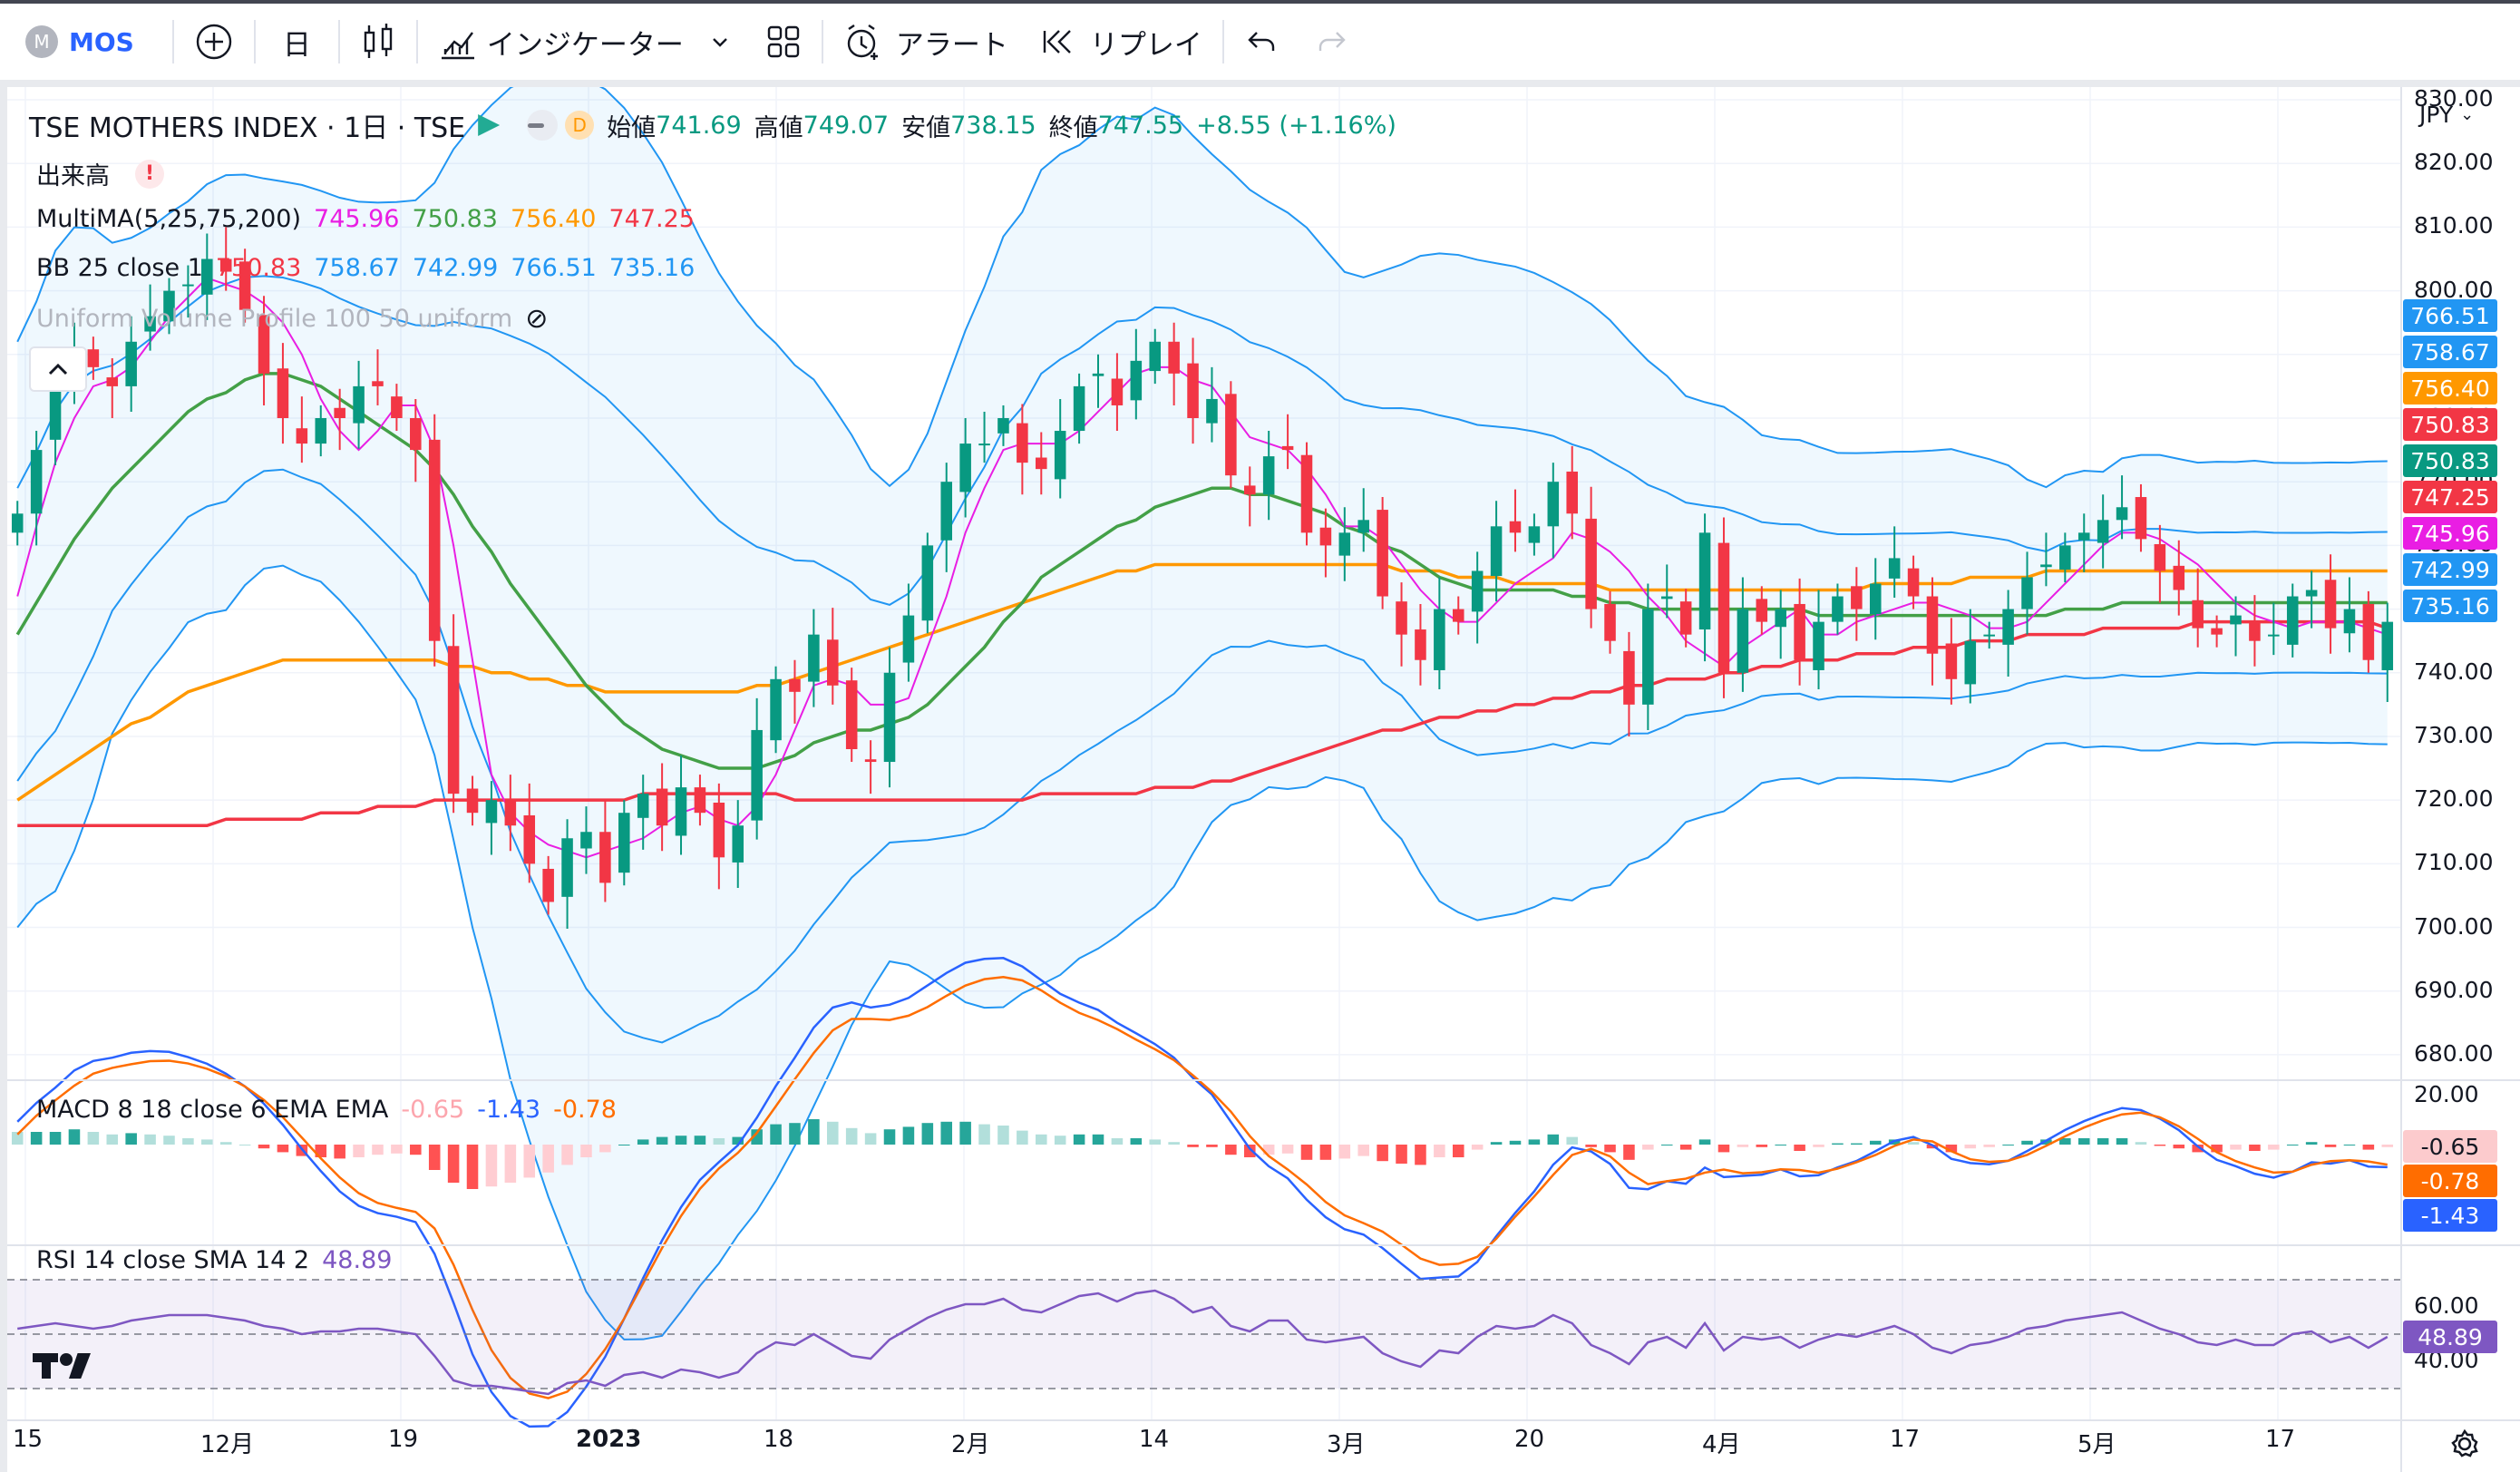 This screenshot has width=2520, height=1472. Describe the element at coordinates (2454, 799) in the screenshot. I see `price-axis-label: 720.00` at that location.